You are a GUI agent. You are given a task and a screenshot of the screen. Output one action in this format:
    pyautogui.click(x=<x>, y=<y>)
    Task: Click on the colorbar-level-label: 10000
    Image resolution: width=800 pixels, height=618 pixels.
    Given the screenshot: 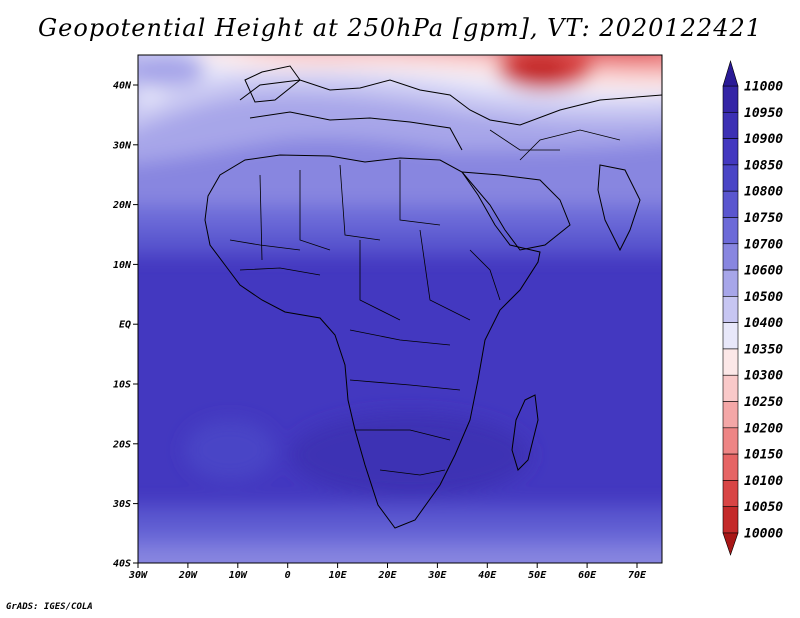 What is the action you would take?
    pyautogui.click(x=763, y=534)
    